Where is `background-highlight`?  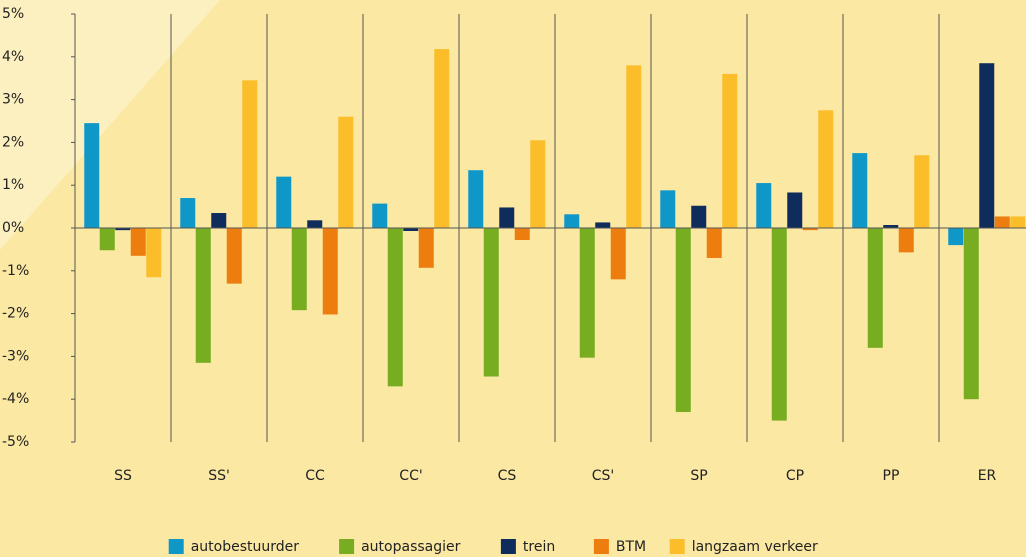 background-highlight is located at coordinates (110, 125).